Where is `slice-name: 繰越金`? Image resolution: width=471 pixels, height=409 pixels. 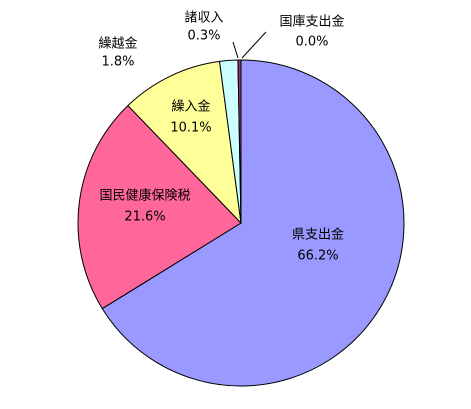
slice-name: 繰越金 is located at coordinates (117, 44).